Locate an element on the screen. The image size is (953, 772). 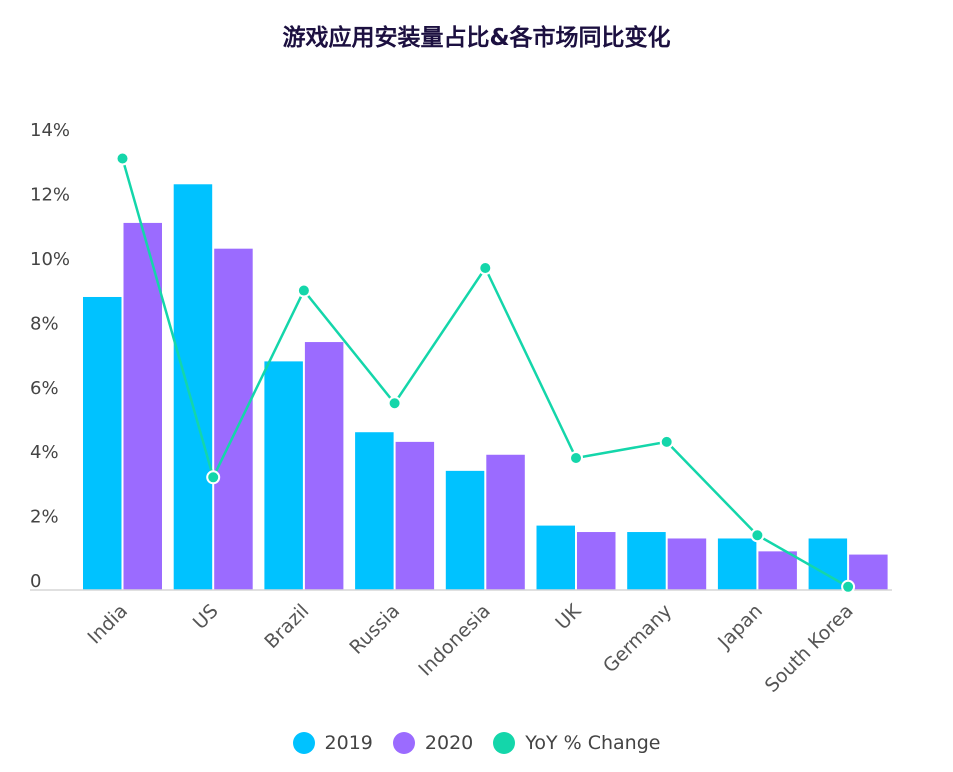
legend-item: 2020 is located at coordinates (433, 743).